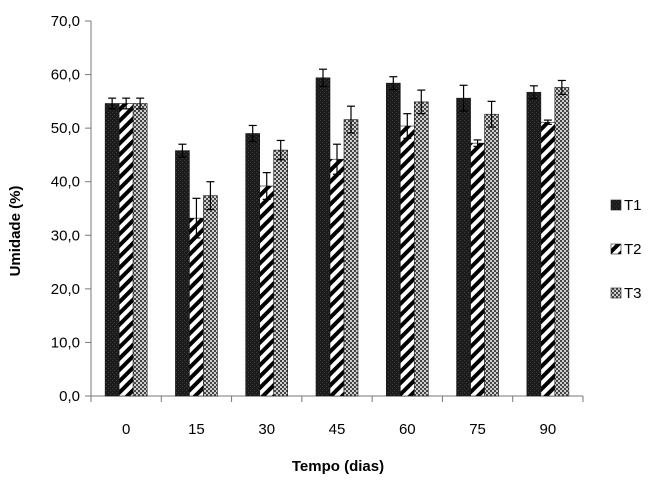 This screenshot has width=658, height=482. Describe the element at coordinates (633, 249) in the screenshot. I see `legend-label: T2` at that location.